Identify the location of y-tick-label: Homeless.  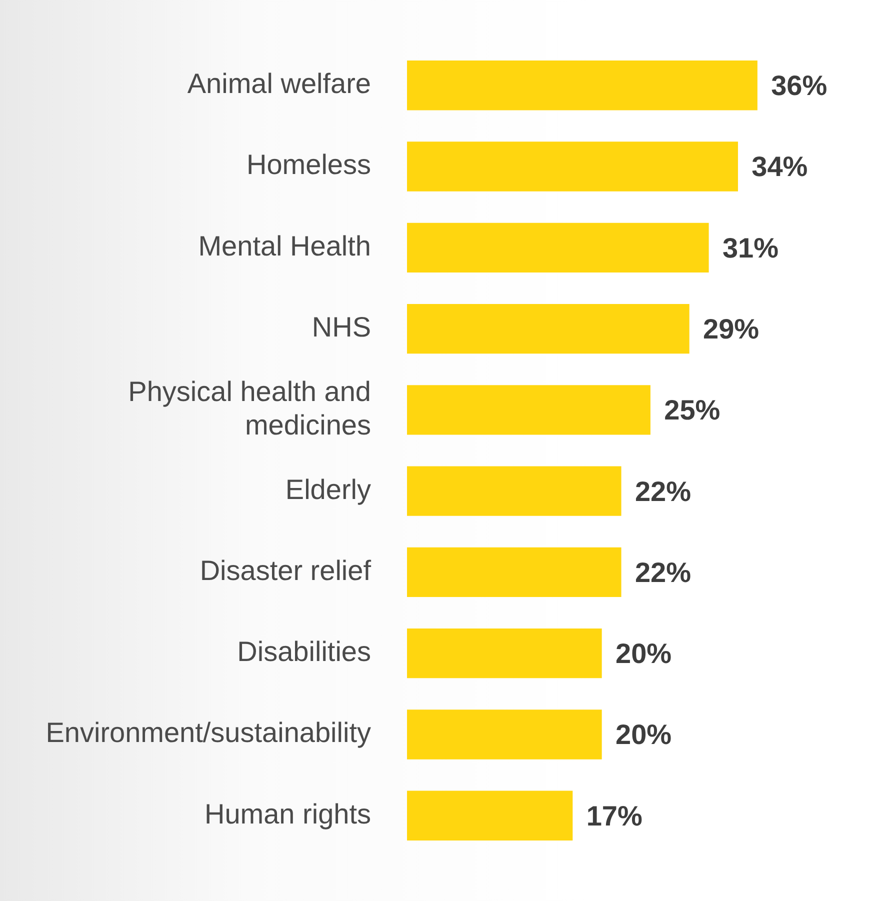
(308, 164).